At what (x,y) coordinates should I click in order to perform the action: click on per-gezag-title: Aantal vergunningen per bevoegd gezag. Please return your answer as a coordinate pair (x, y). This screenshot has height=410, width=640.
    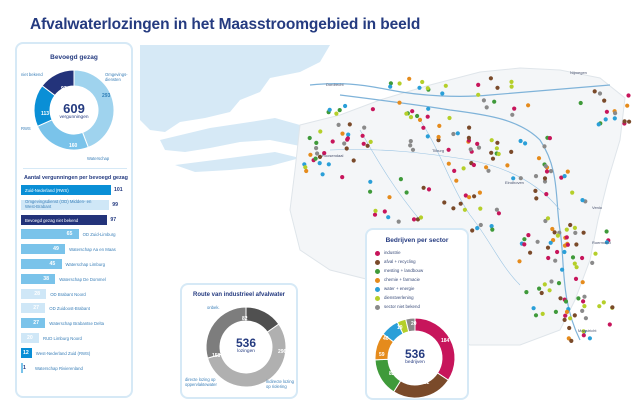
    Looking at the image, I should click on (76, 178).